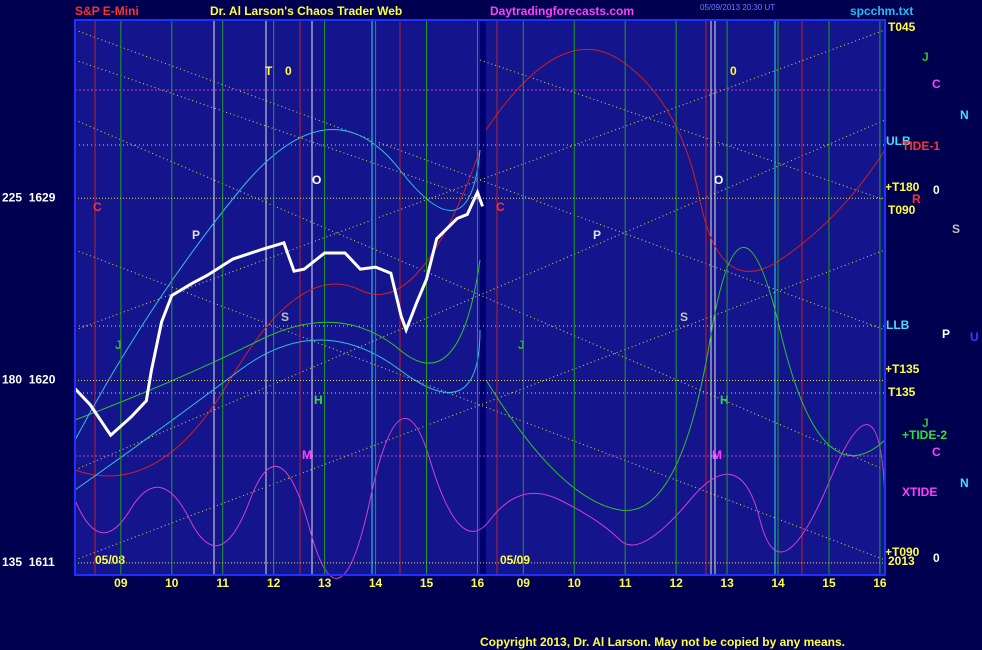  Describe the element at coordinates (881, 11) in the screenshot. I see `file-name: spcchm.txt` at that location.